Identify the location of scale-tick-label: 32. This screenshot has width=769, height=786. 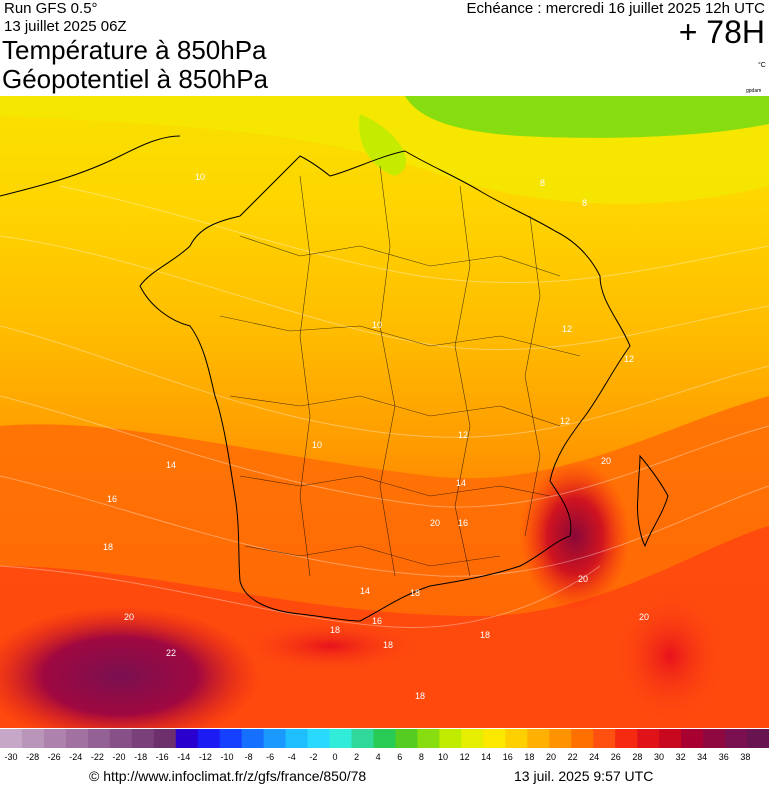
(680, 757).